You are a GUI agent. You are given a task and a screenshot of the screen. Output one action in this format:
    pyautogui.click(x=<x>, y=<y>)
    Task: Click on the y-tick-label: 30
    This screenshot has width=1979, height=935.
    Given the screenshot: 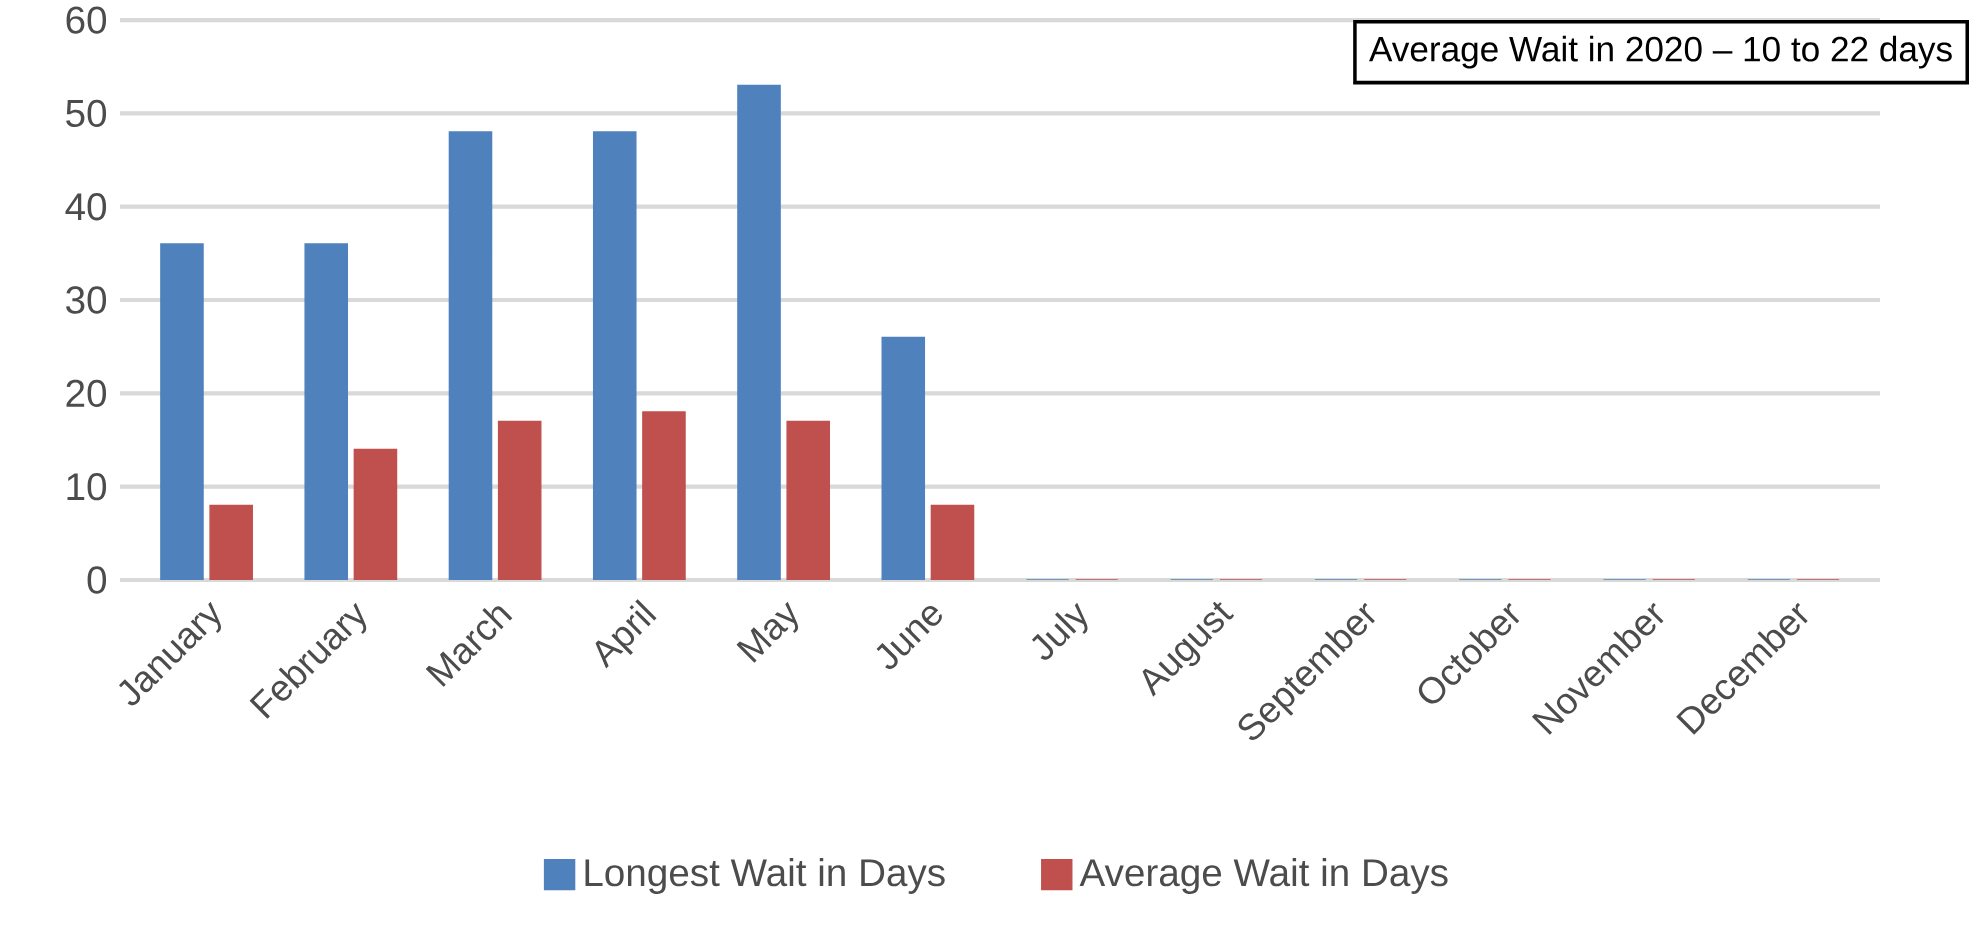 What is the action you would take?
    pyautogui.click(x=86, y=300)
    